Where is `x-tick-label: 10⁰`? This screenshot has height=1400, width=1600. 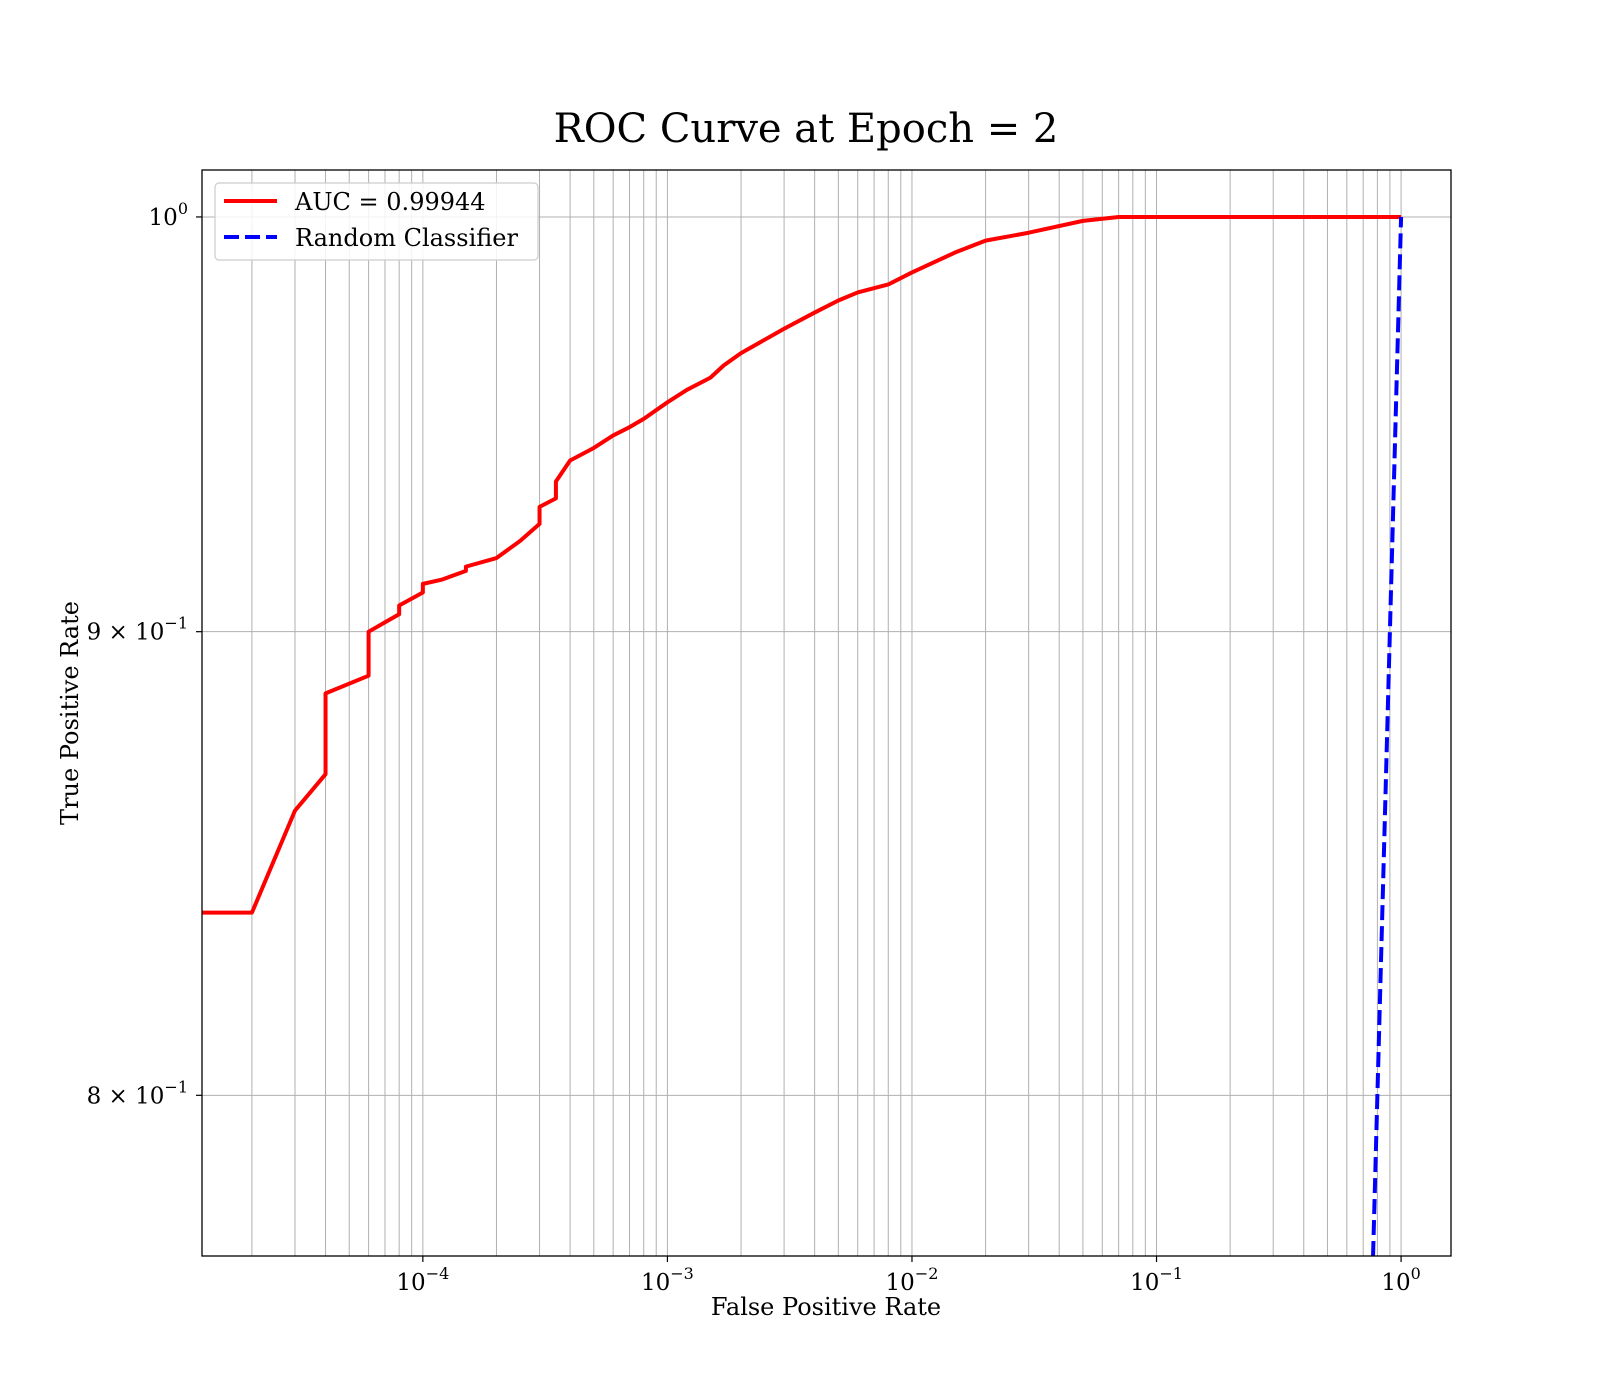 x-tick-label: 10⁰ is located at coordinates (1400, 1280).